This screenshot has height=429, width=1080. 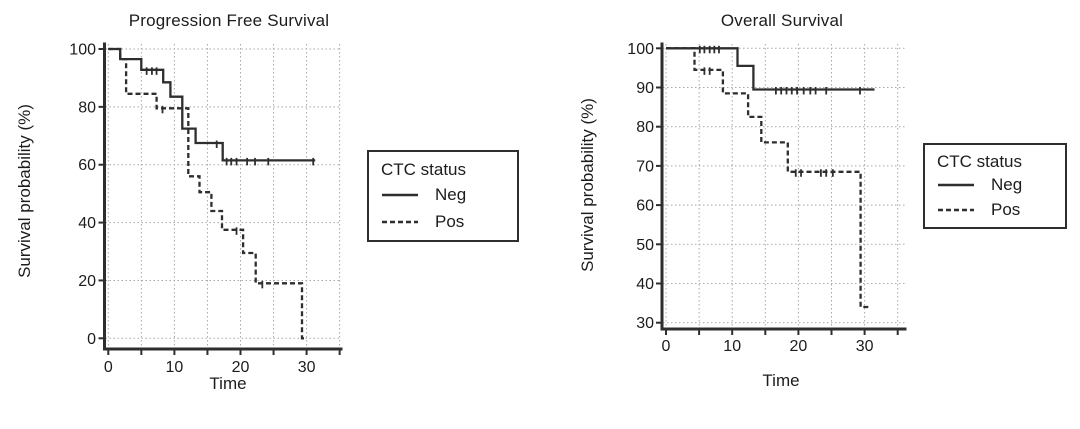 I want to click on pfs-legend: CTC status Neg Pos, so click(x=443, y=196).